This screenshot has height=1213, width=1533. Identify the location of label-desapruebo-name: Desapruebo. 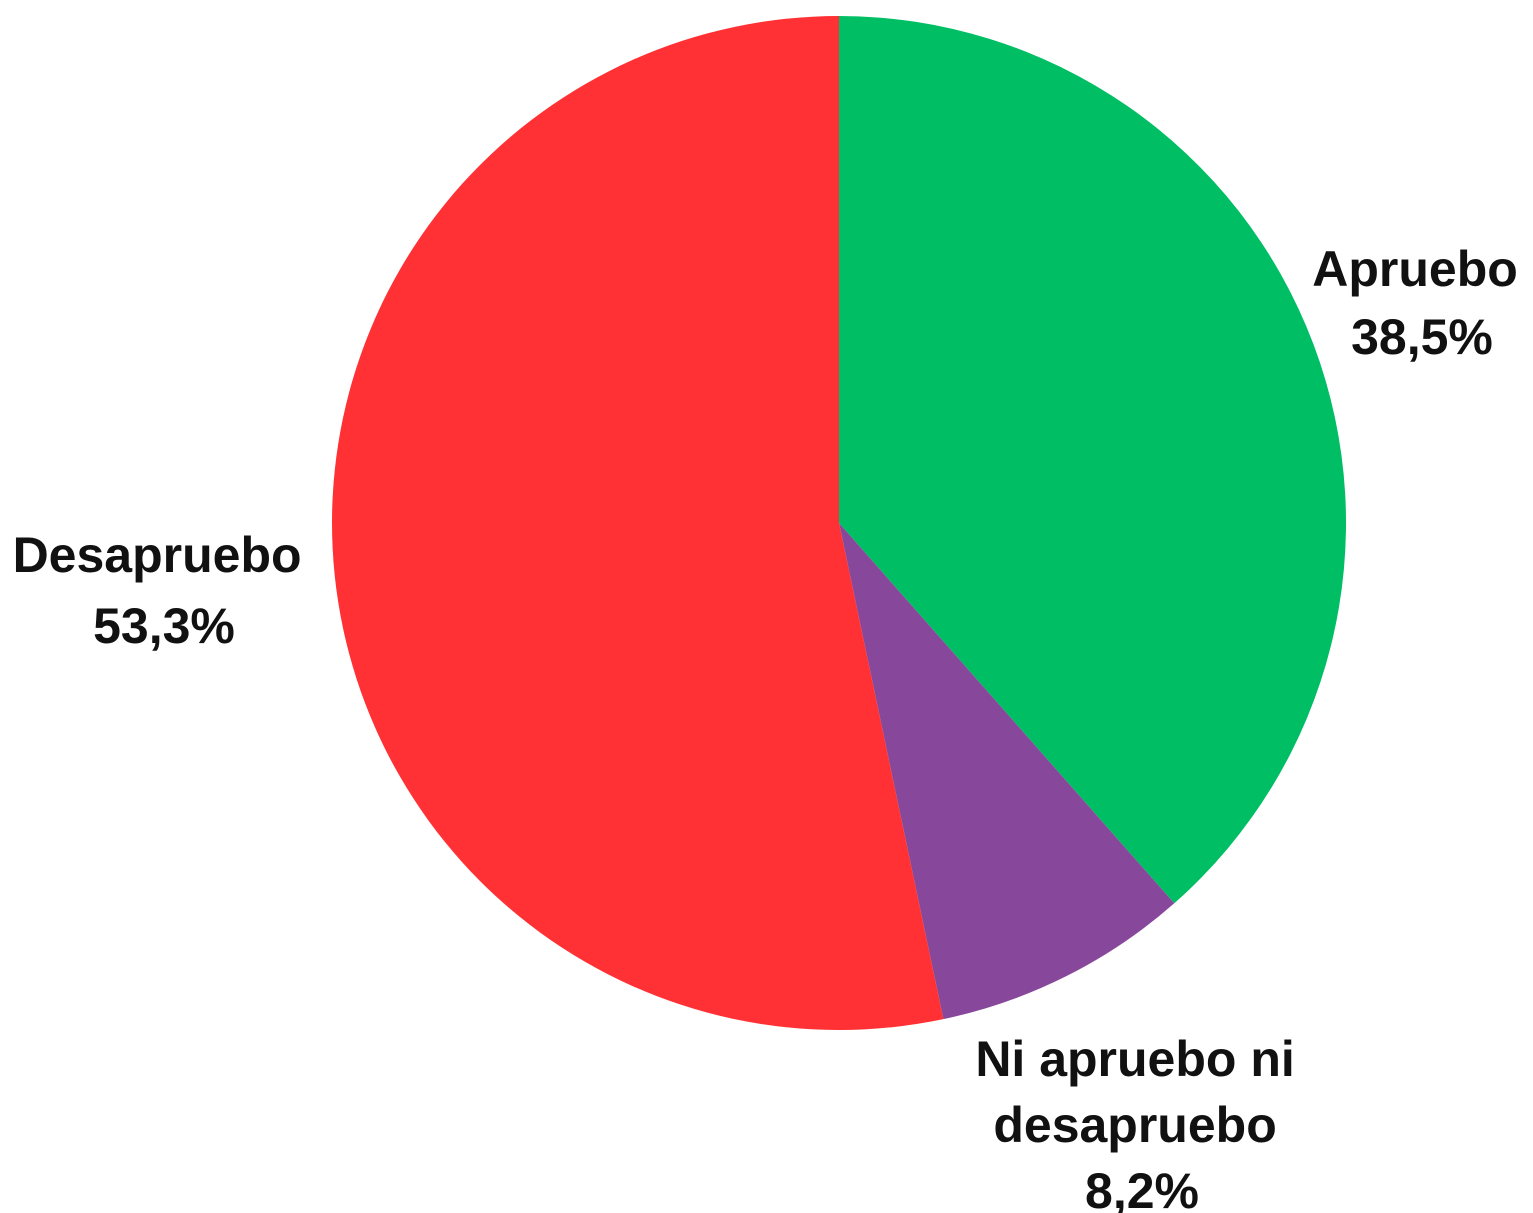
(157, 555).